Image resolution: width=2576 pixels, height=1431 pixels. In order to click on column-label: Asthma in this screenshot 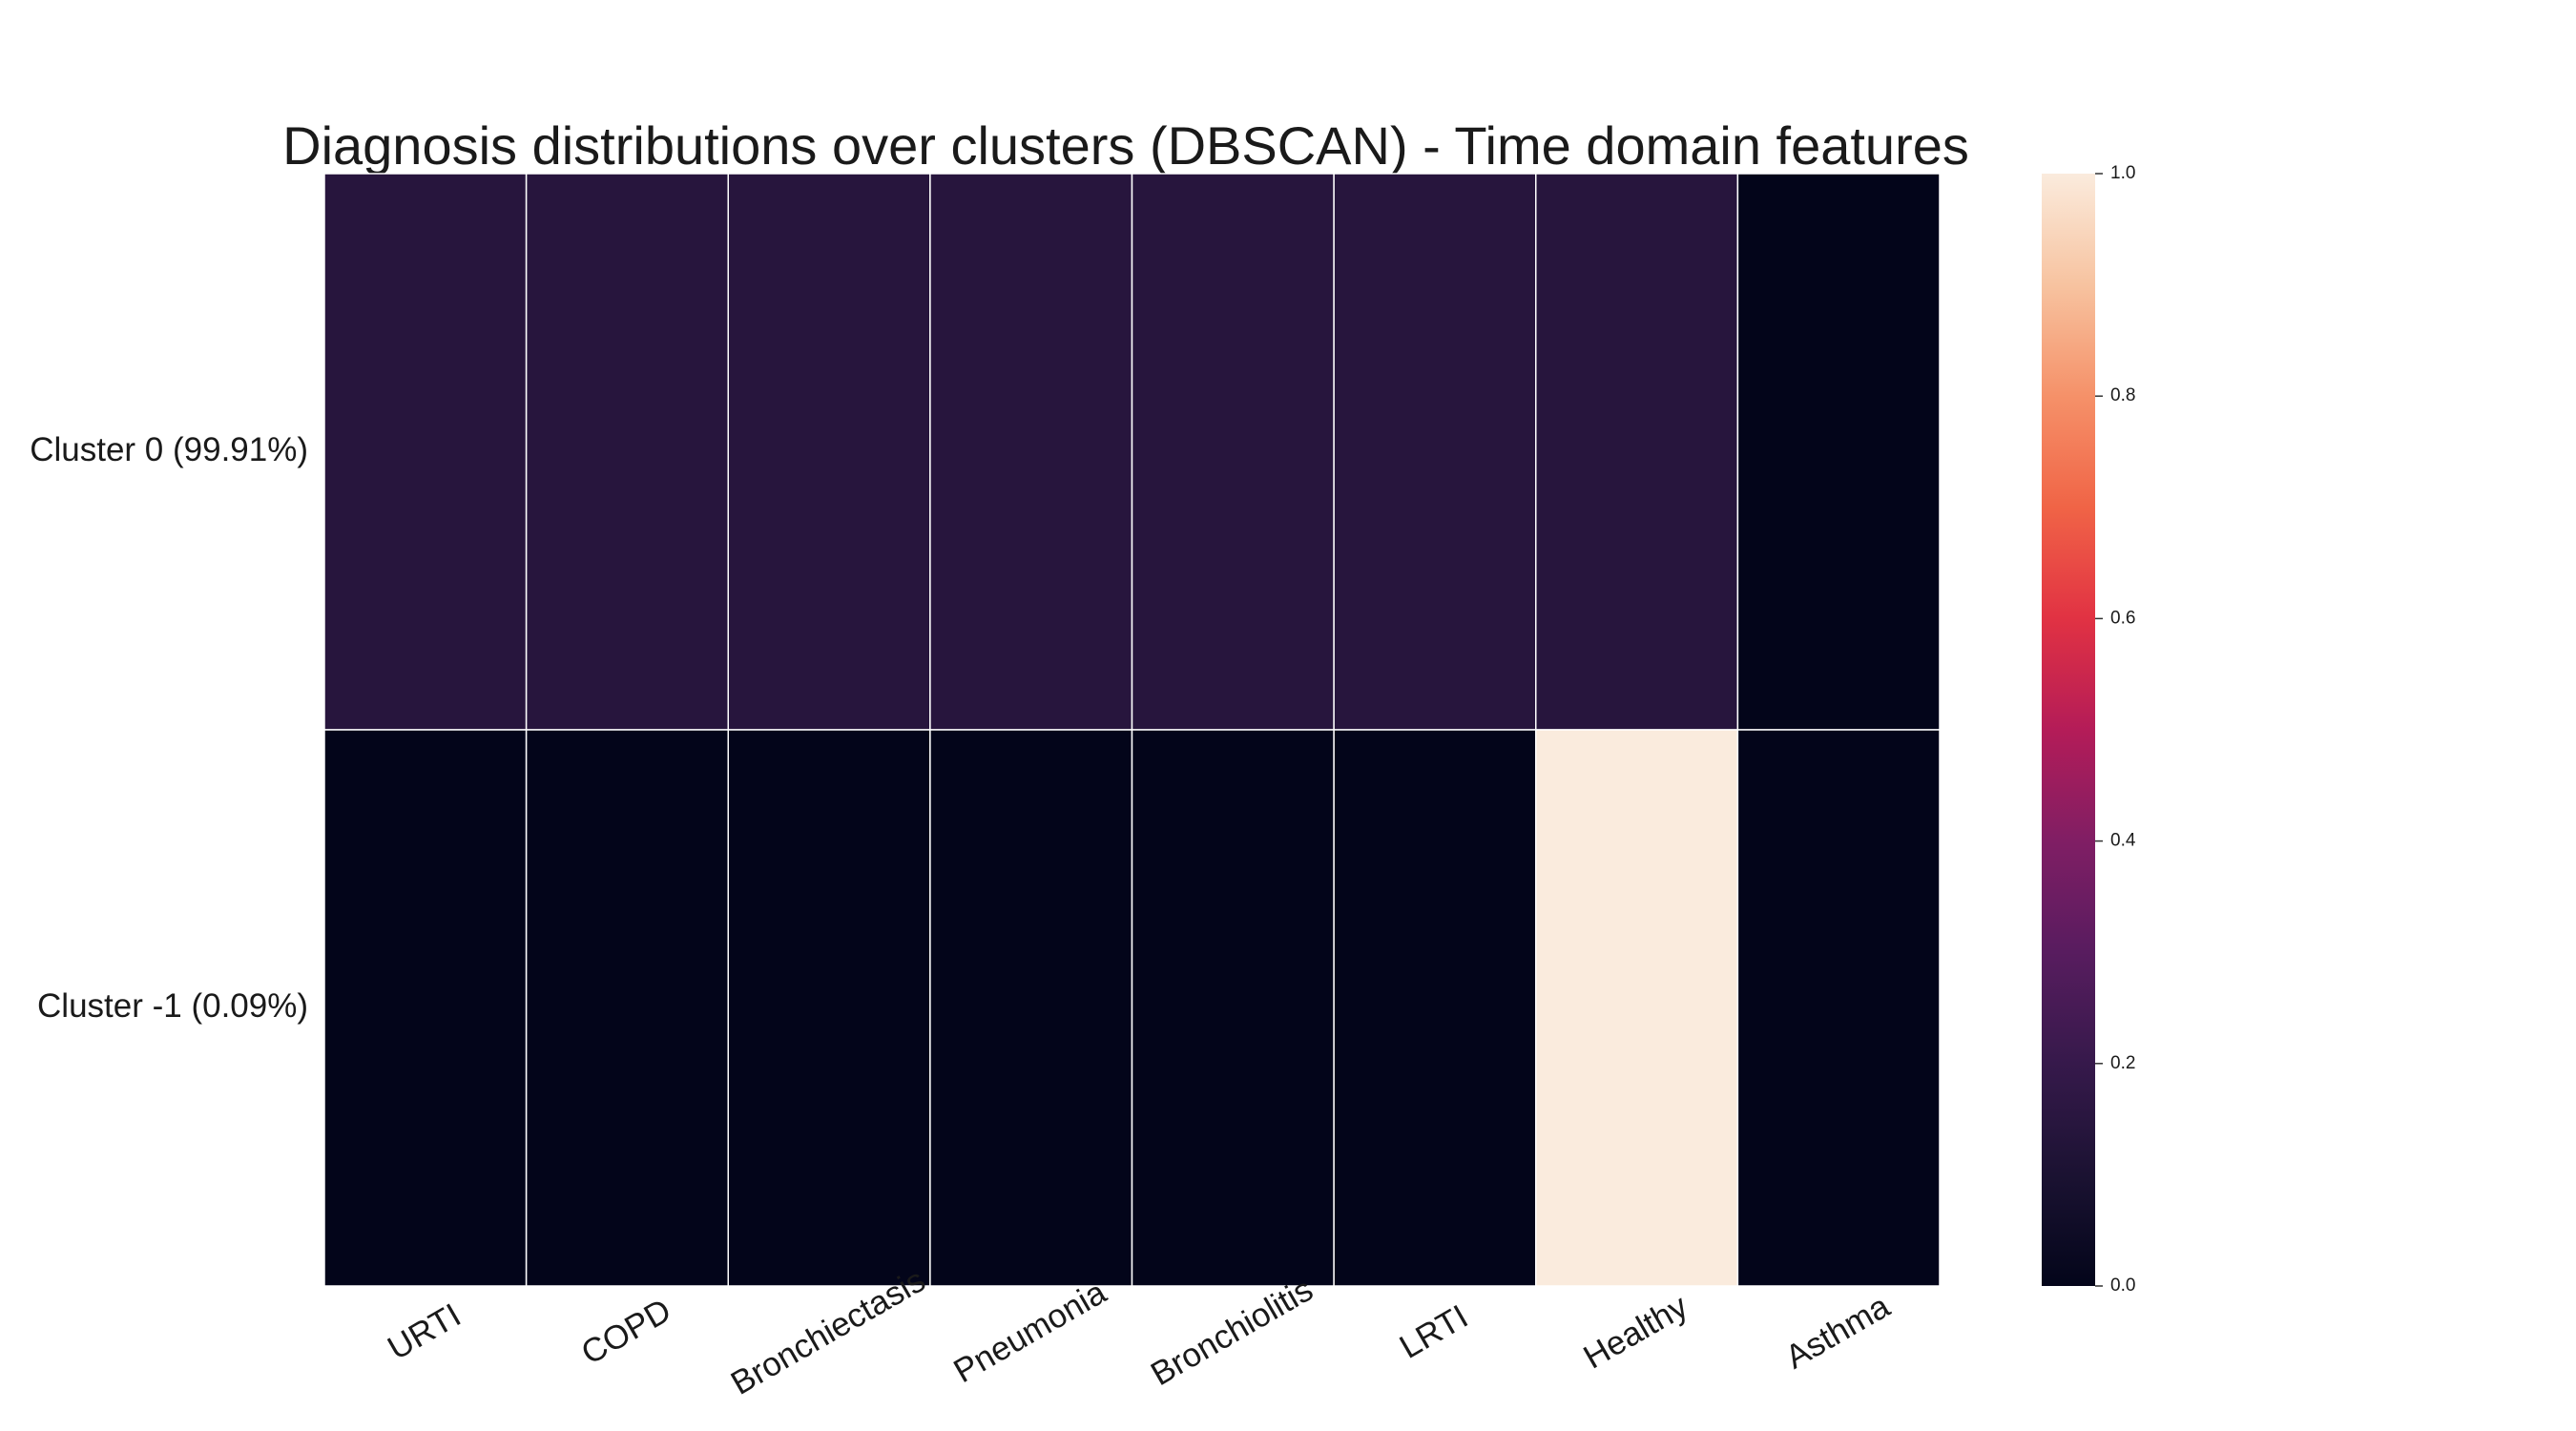, I will do `click(1838, 1331)`.